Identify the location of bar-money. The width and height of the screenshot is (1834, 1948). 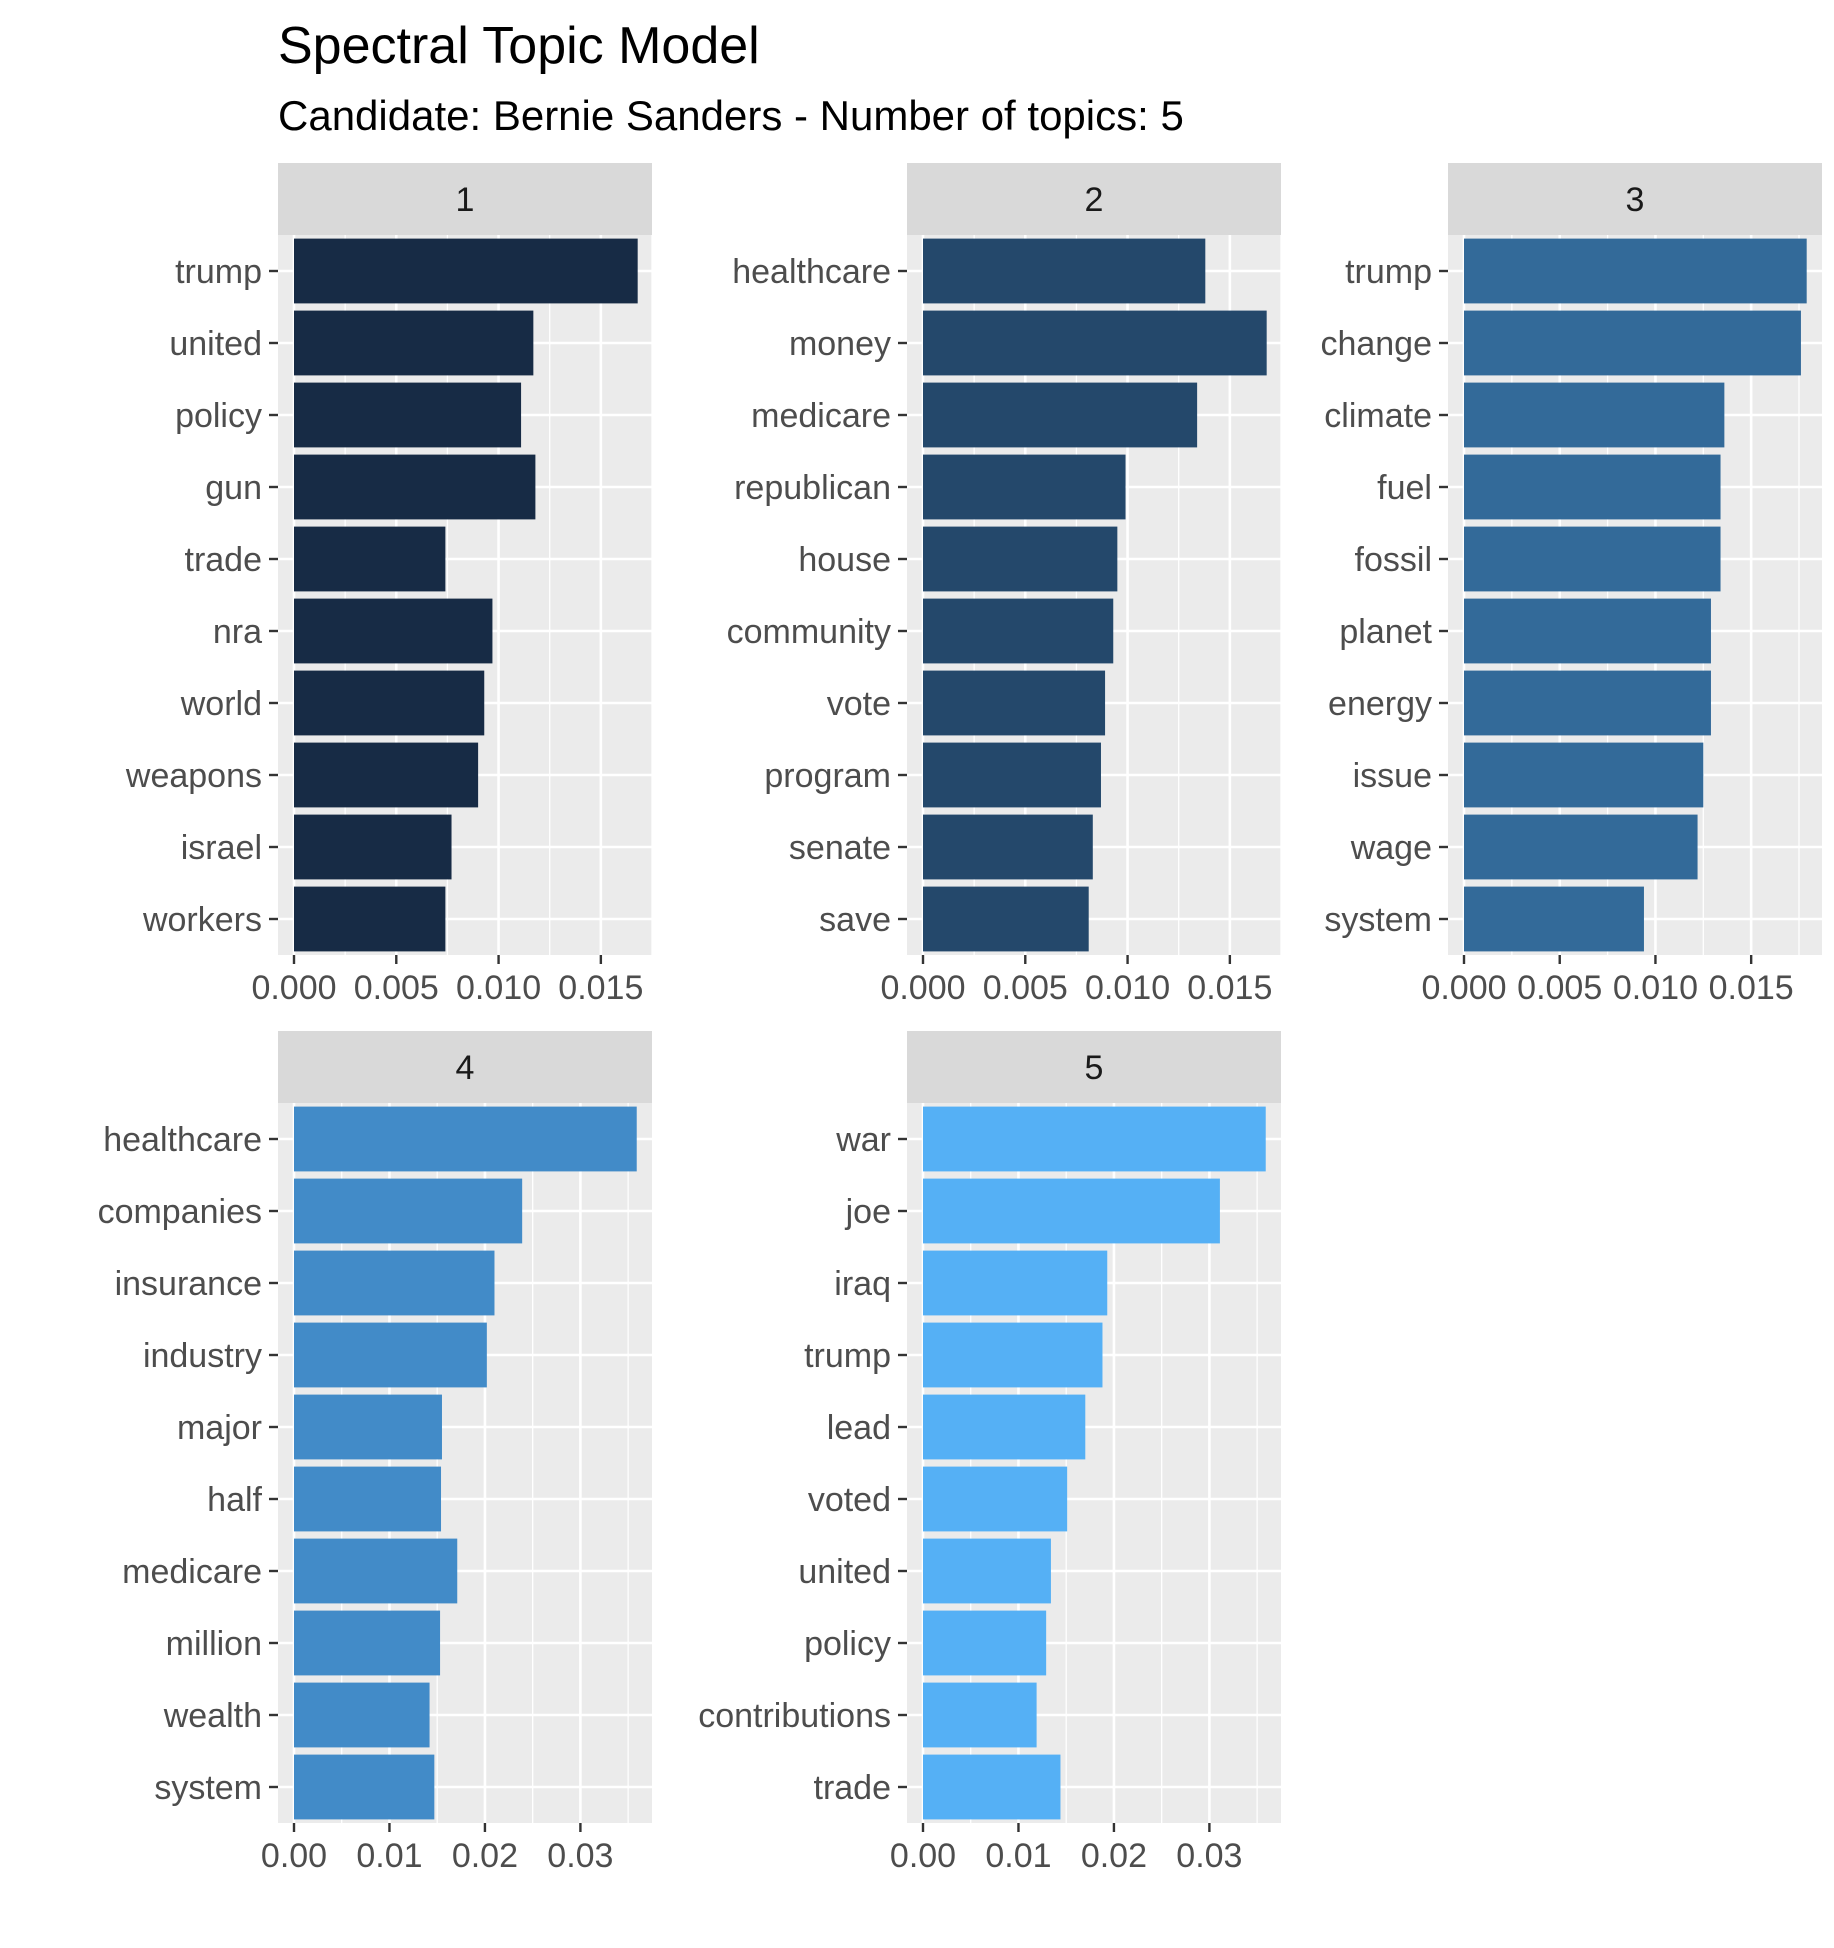
(1095, 343).